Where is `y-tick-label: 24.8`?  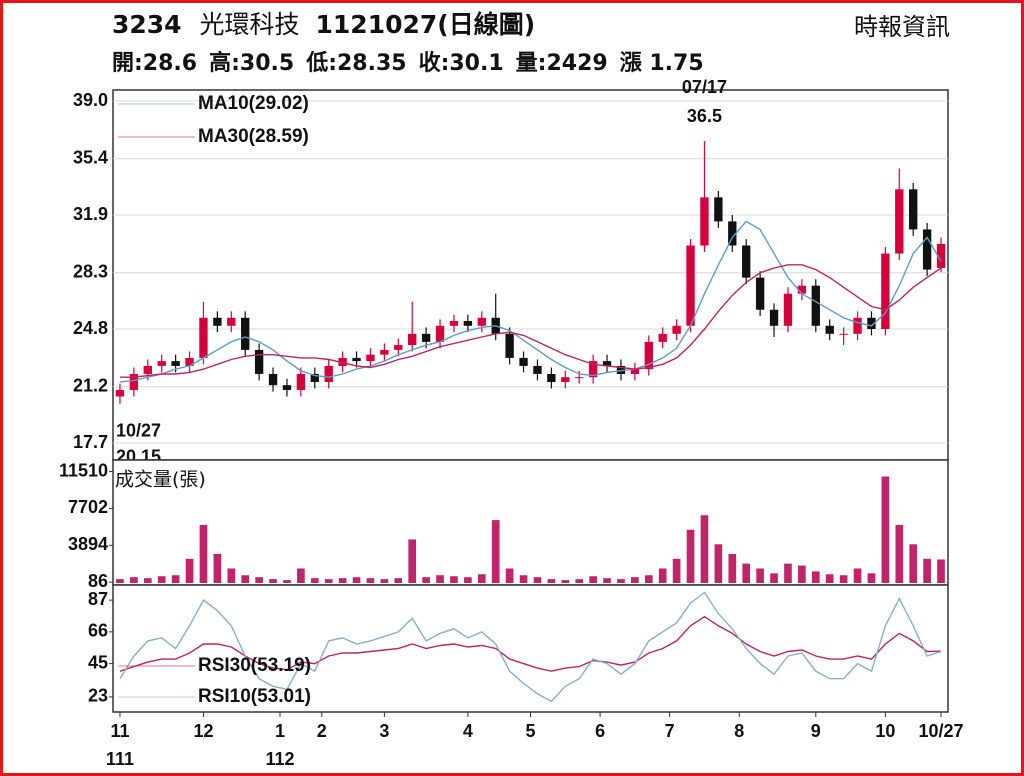
y-tick-label: 24.8 is located at coordinates (90, 328).